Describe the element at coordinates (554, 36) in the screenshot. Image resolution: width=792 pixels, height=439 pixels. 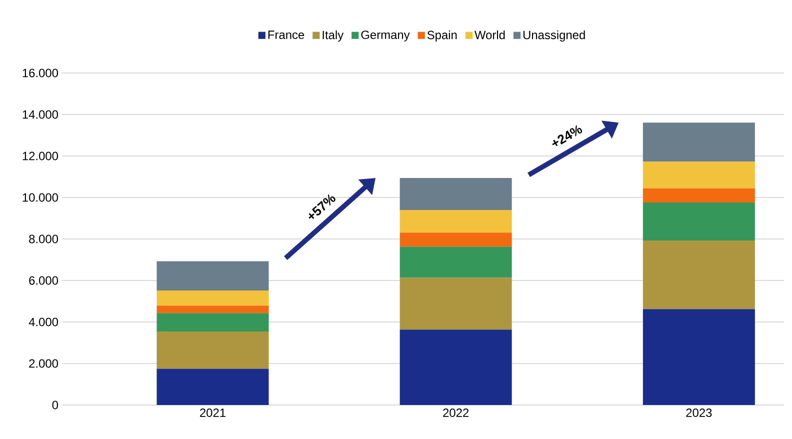
I see `legend-label: Unassigned` at that location.